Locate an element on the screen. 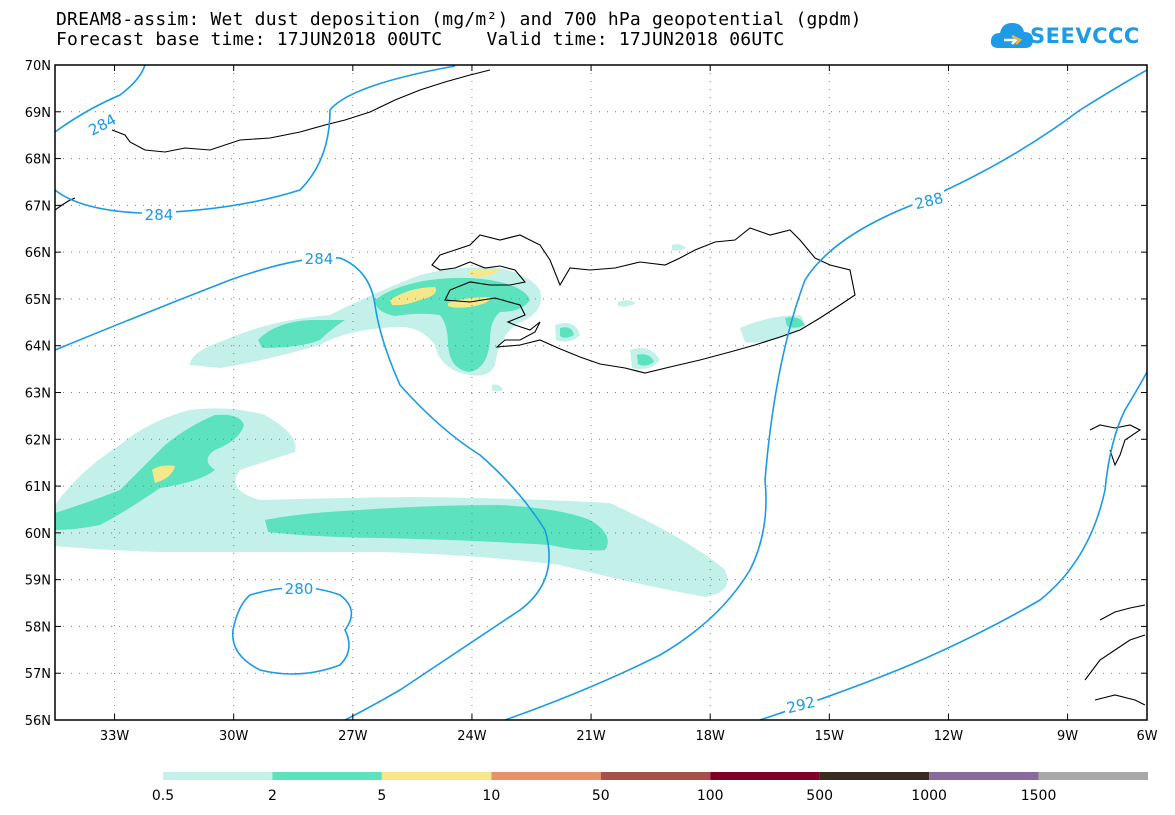  longitude-labels: 33W 30W 27W 24W 21W 18W 15W 12W 9W 6W is located at coordinates (629, 736).